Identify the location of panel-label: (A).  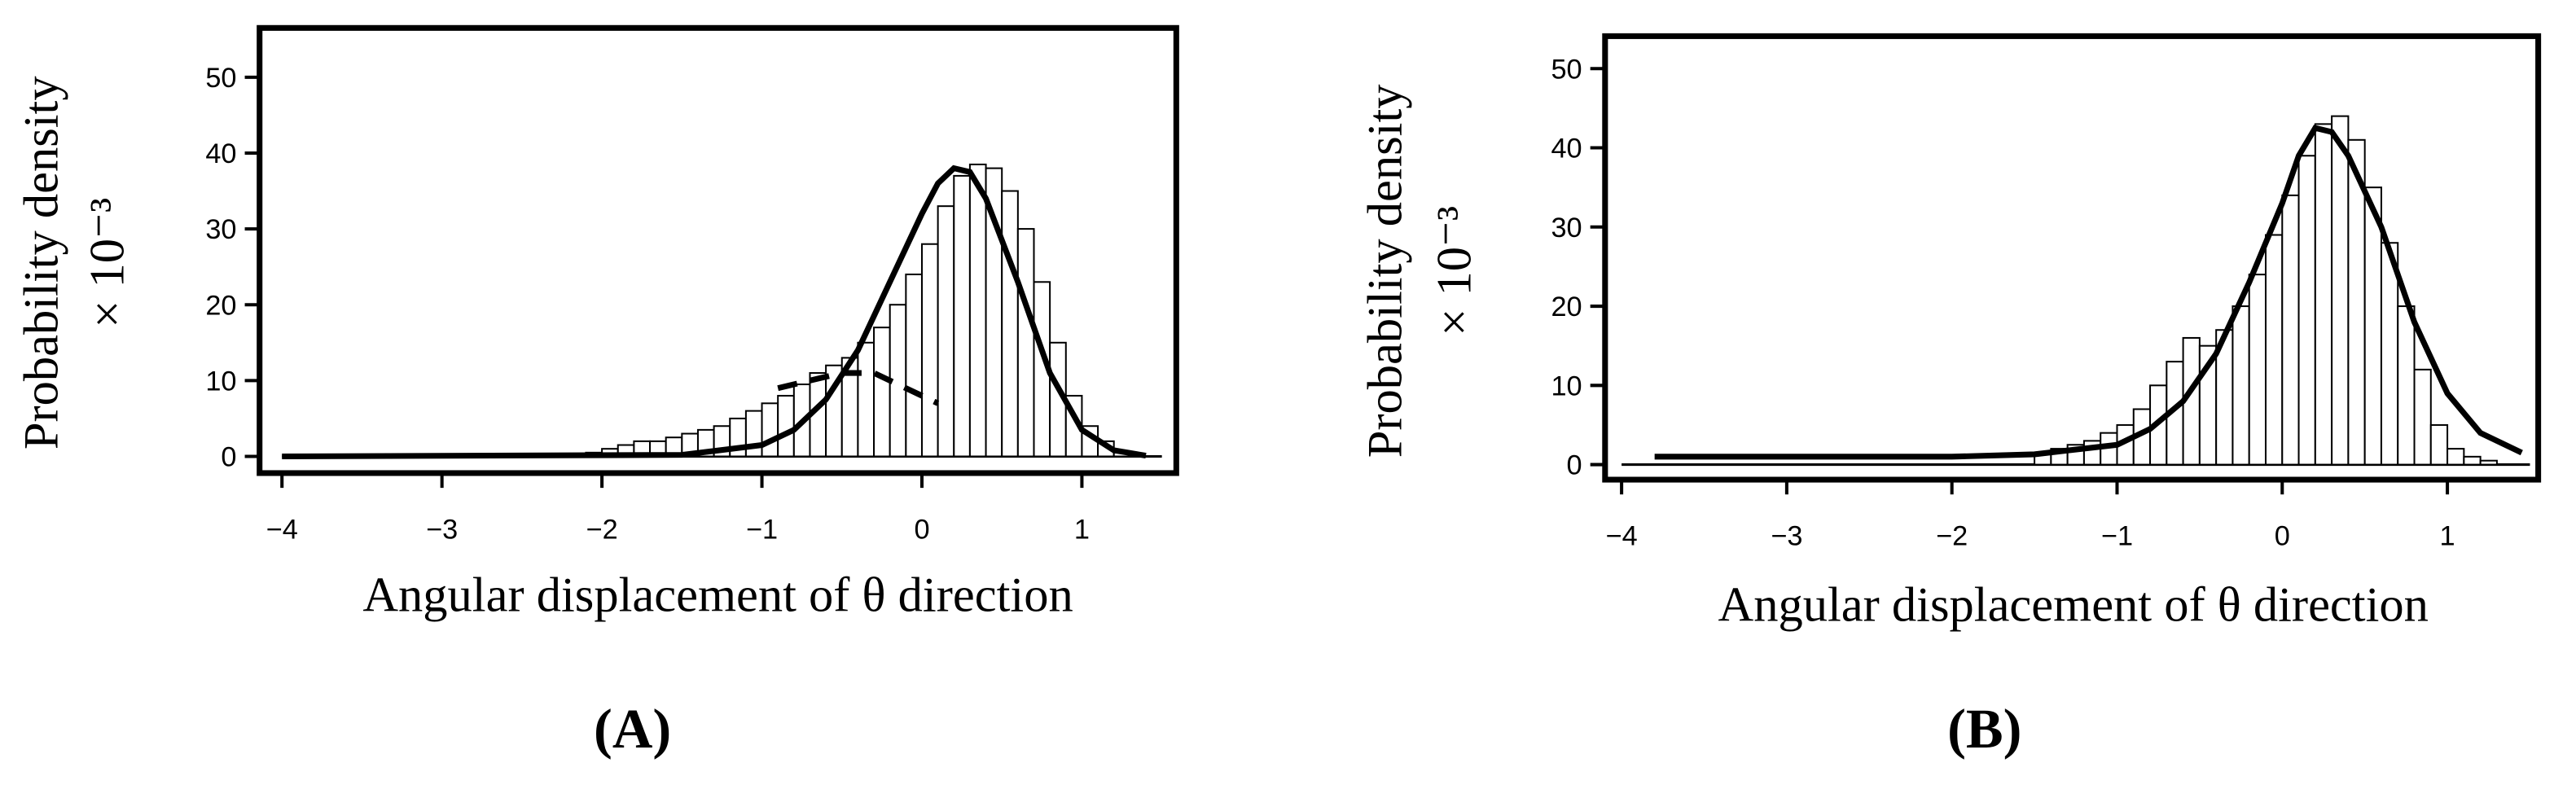
(632, 729).